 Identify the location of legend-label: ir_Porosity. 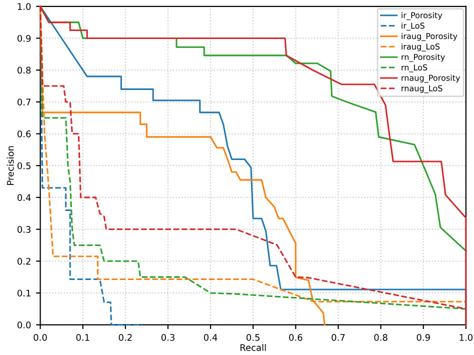
(422, 16).